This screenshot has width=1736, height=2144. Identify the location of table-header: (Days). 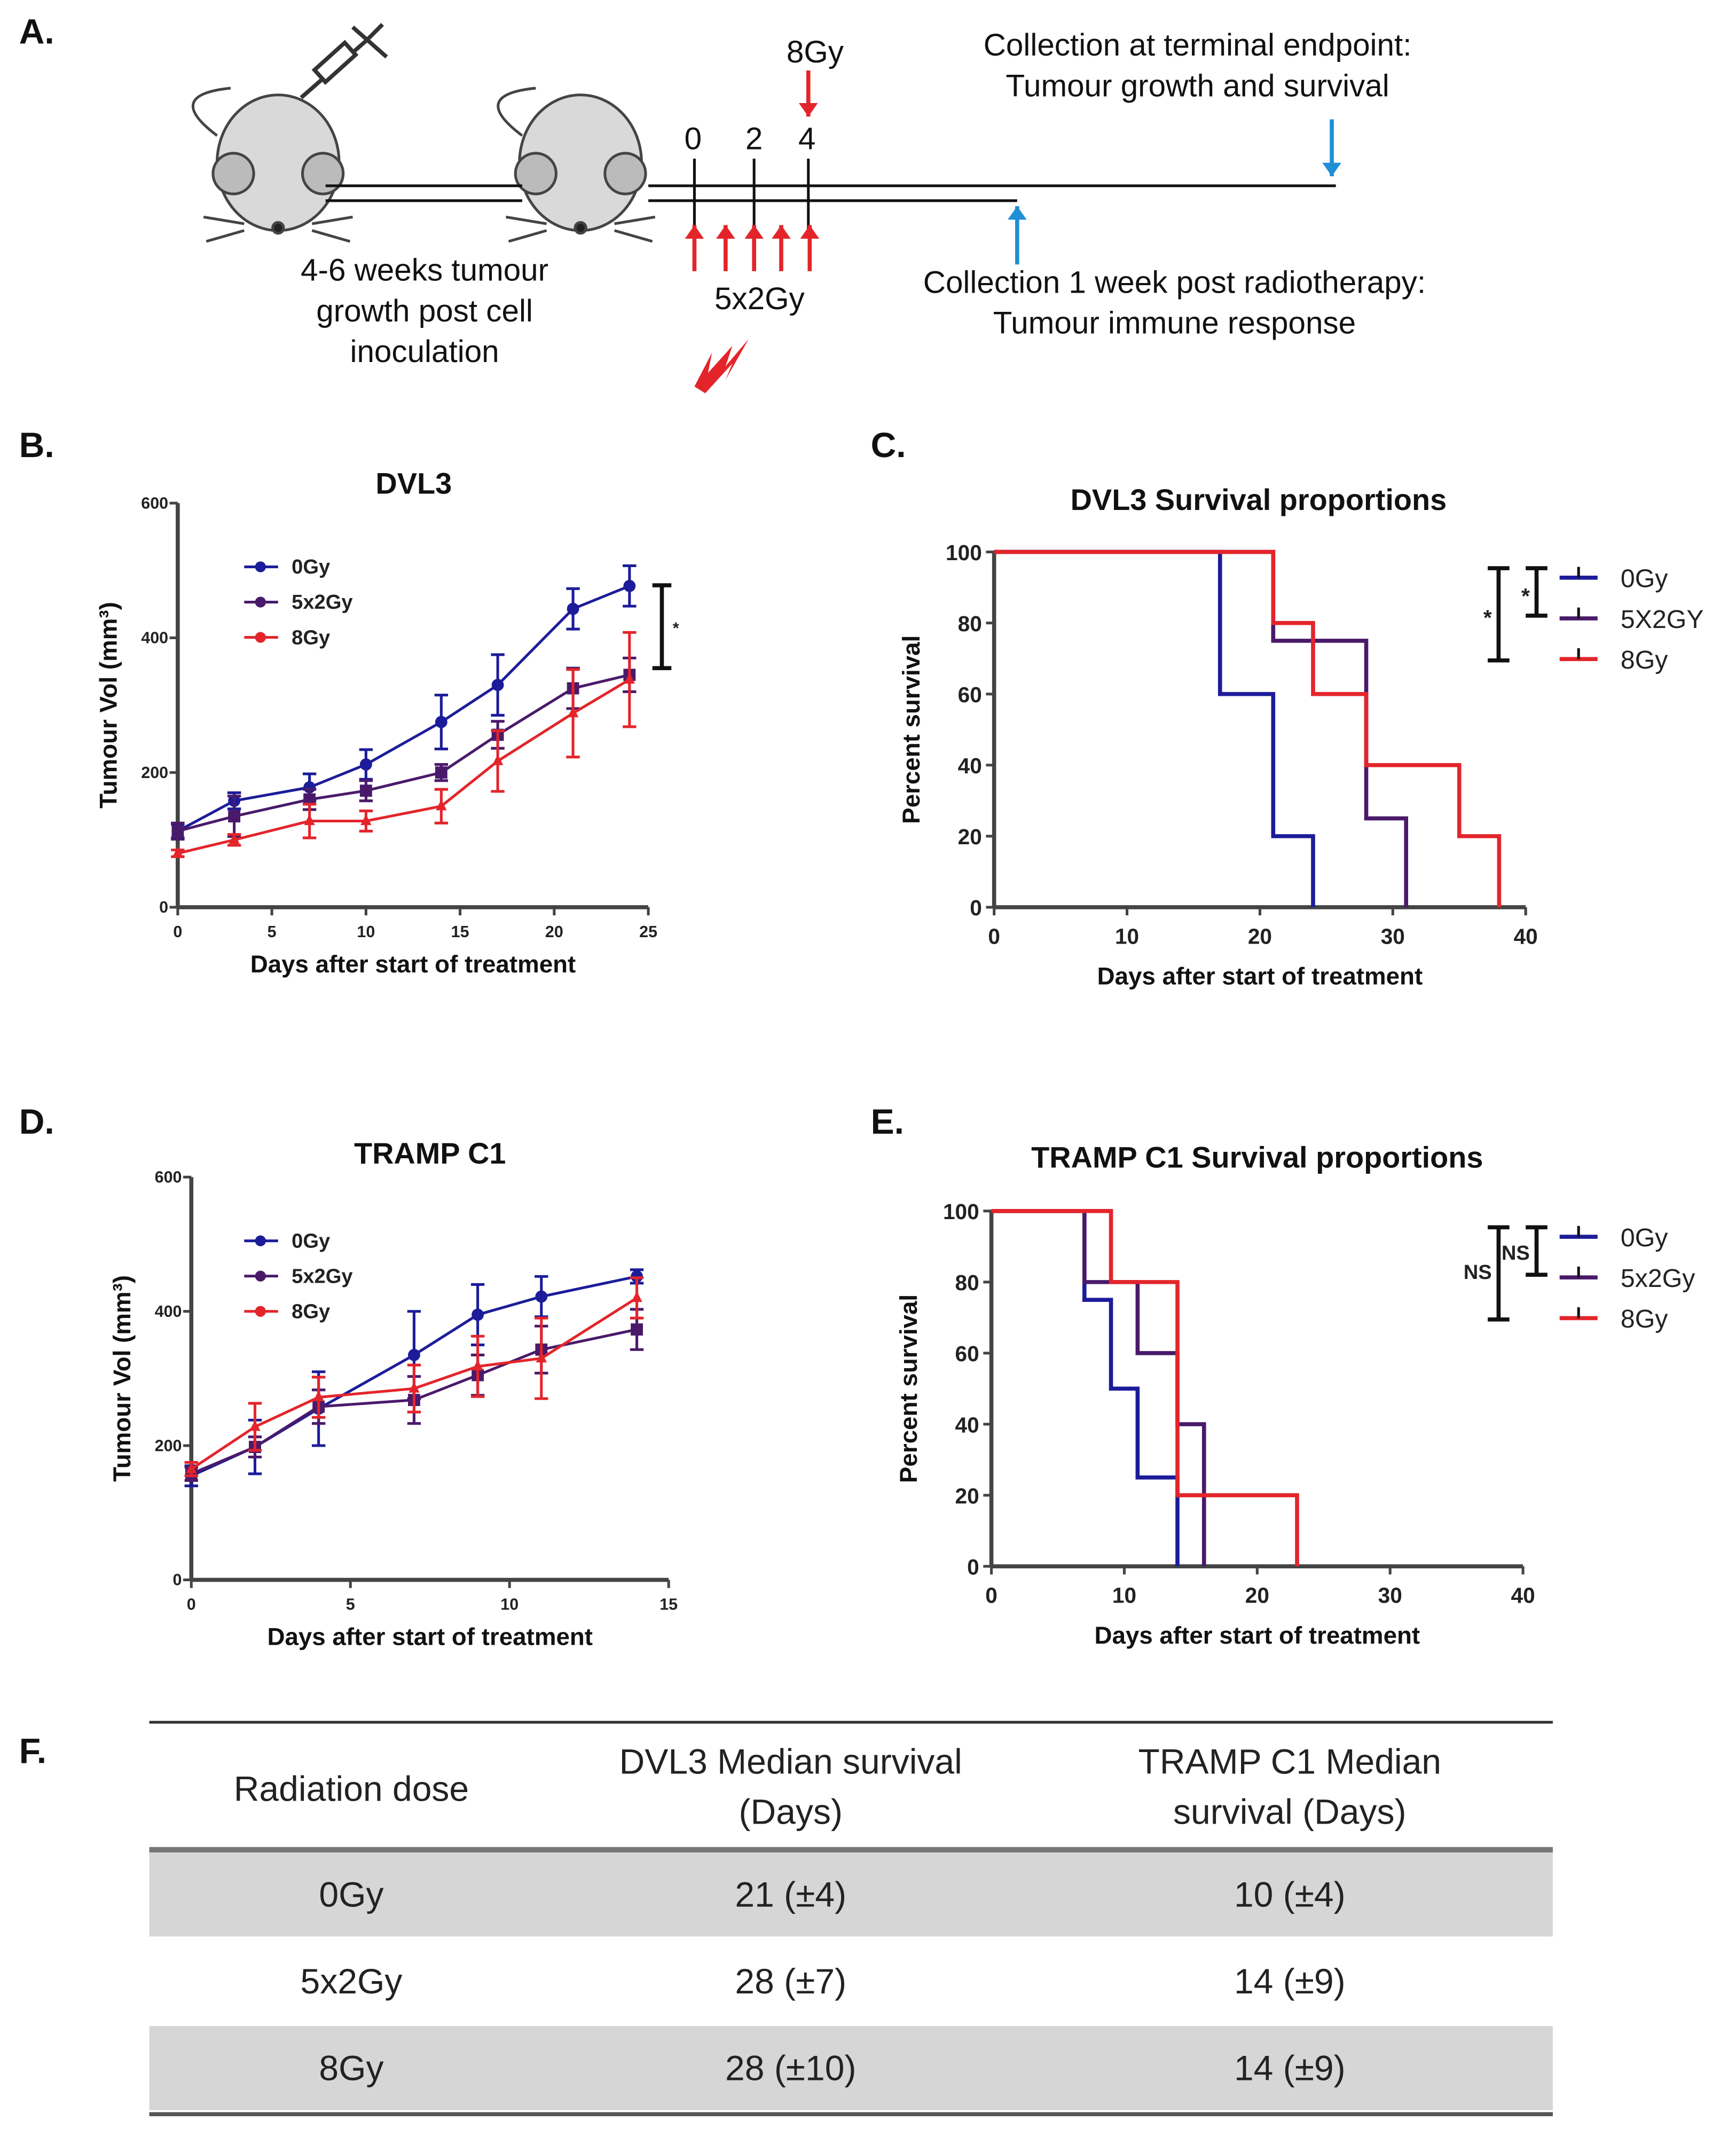
(791, 1812).